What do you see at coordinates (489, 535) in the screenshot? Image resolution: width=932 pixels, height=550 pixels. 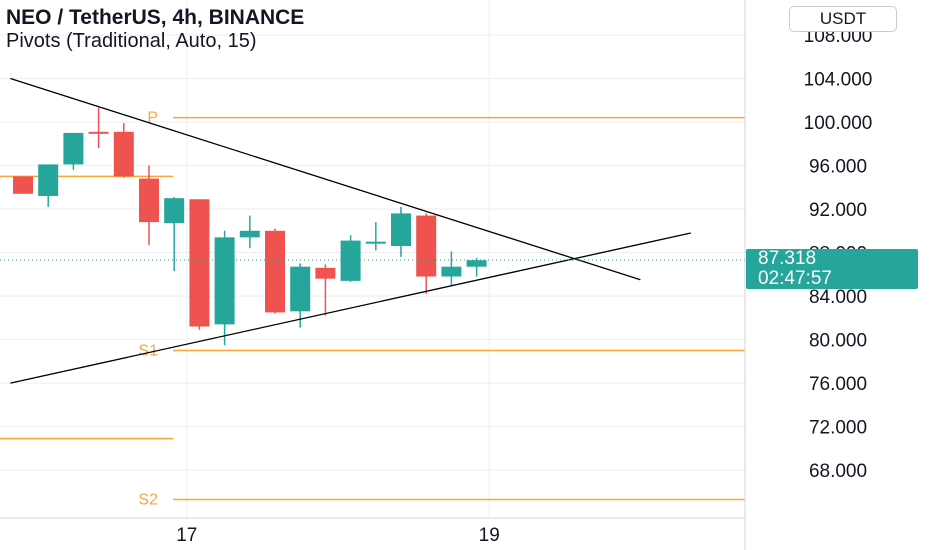 I see `x-tick-label: 19` at bounding box center [489, 535].